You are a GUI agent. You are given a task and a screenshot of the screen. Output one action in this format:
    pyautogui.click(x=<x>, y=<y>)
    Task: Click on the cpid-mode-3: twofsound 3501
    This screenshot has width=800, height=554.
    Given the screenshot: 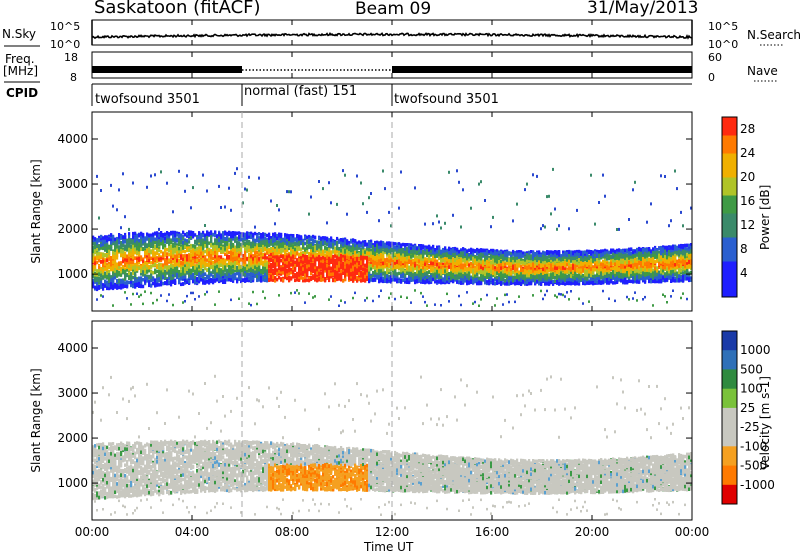 What is the action you would take?
    pyautogui.click(x=446, y=99)
    